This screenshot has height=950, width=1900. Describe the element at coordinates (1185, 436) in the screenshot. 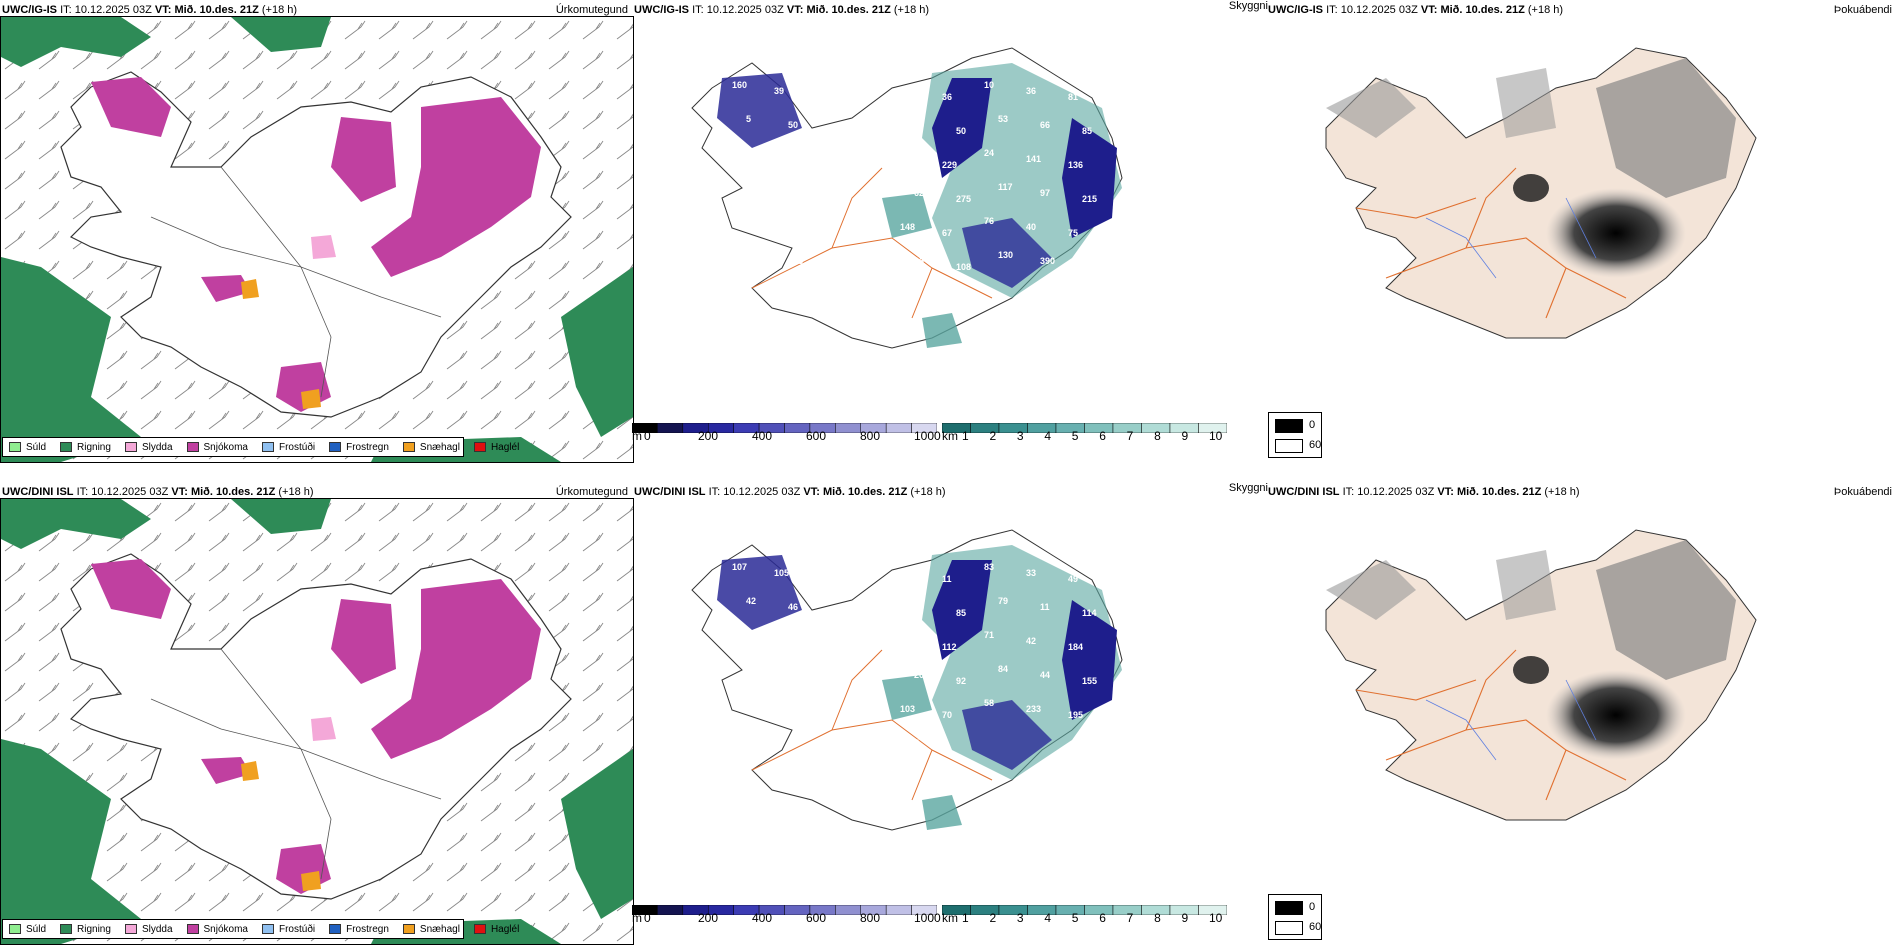

I see `colorbar-tick: 9` at that location.